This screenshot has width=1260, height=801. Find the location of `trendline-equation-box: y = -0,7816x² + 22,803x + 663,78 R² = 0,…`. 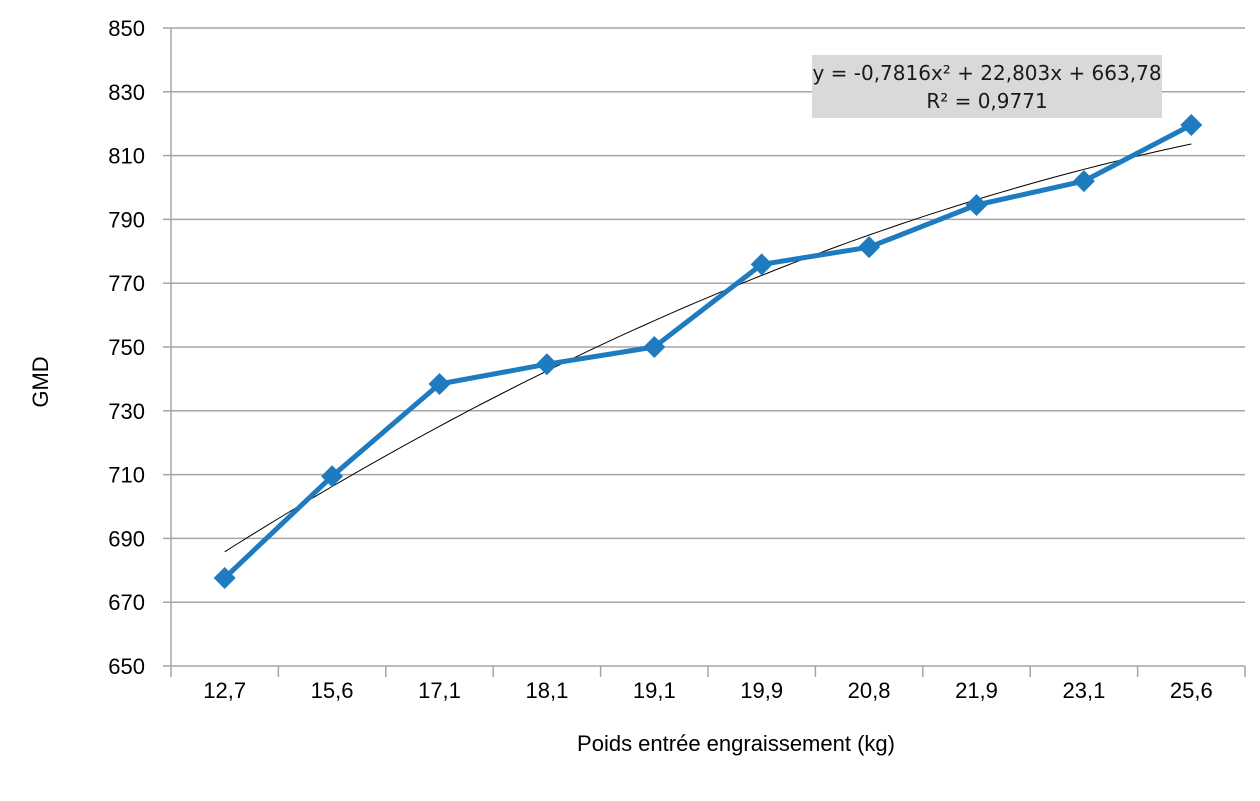

trendline-equation-box: y = -0,7816x² + 22,803x + 663,78 R² = 0,… is located at coordinates (987, 86).